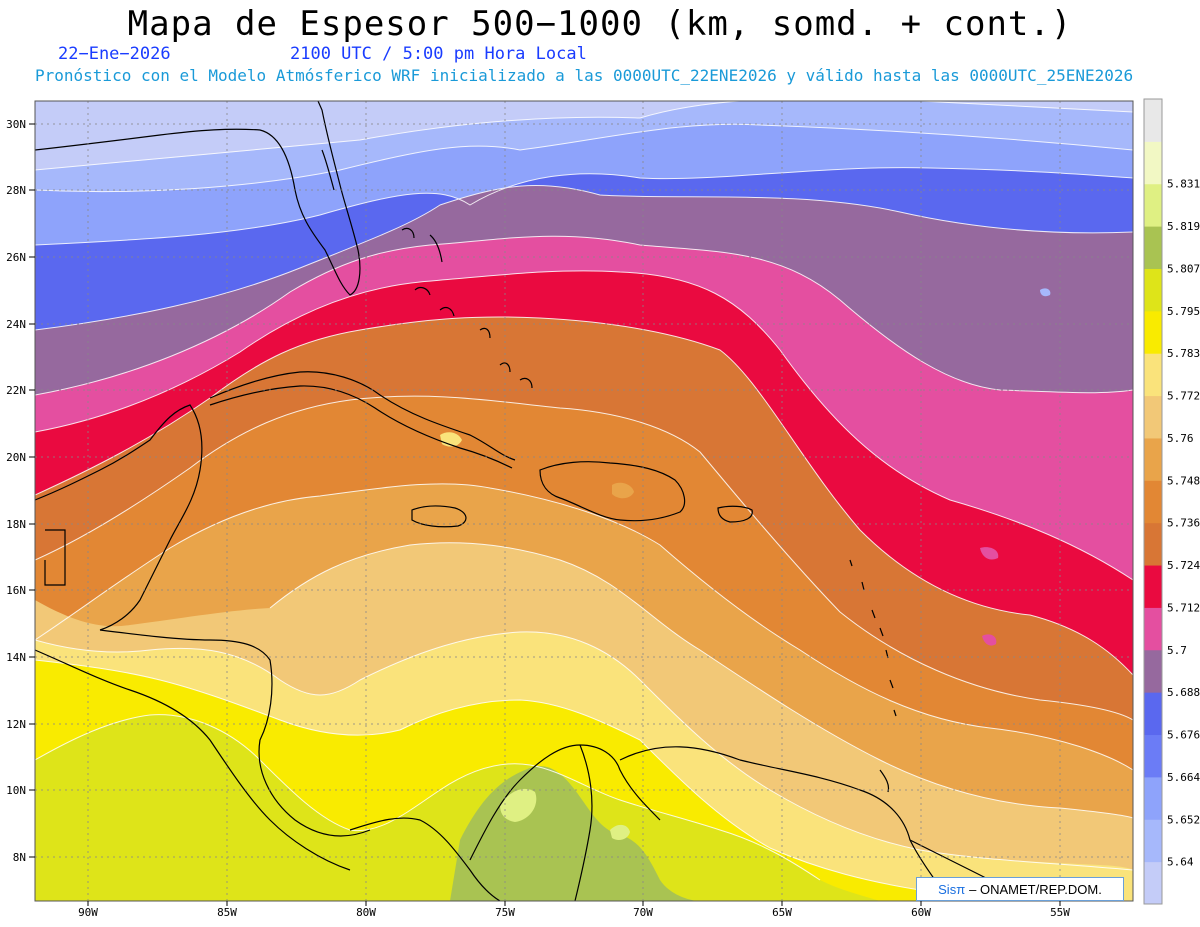  Describe the element at coordinates (16, 457) in the screenshot. I see `lat-label: 20N` at that location.